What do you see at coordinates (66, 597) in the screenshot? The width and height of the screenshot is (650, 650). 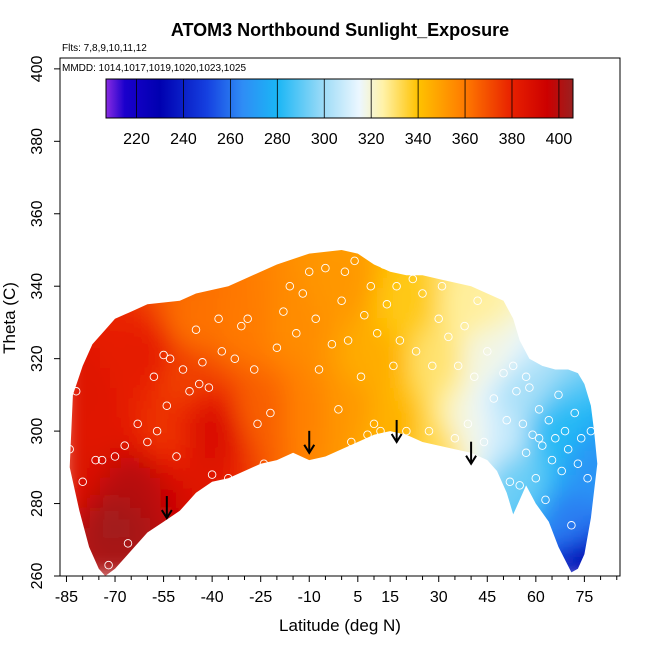 I see `x-tick-label: -85` at bounding box center [66, 597].